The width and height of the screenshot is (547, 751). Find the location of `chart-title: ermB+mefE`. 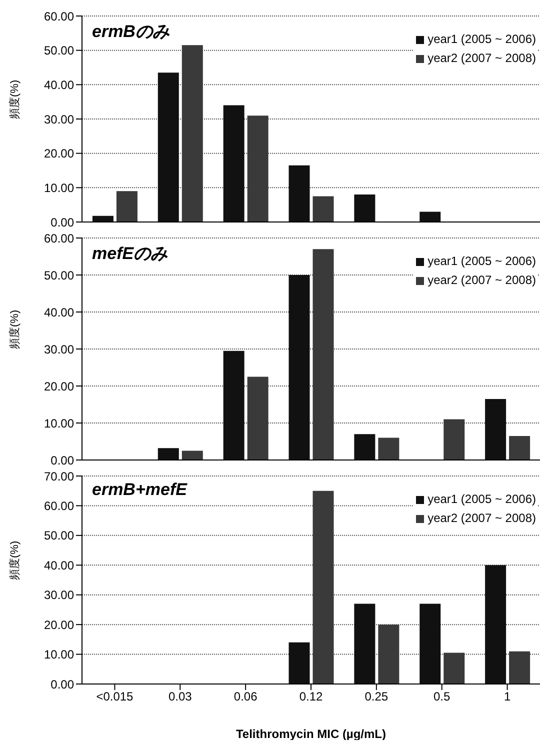

chart-title: ermB+mefE is located at coordinates (139, 490).